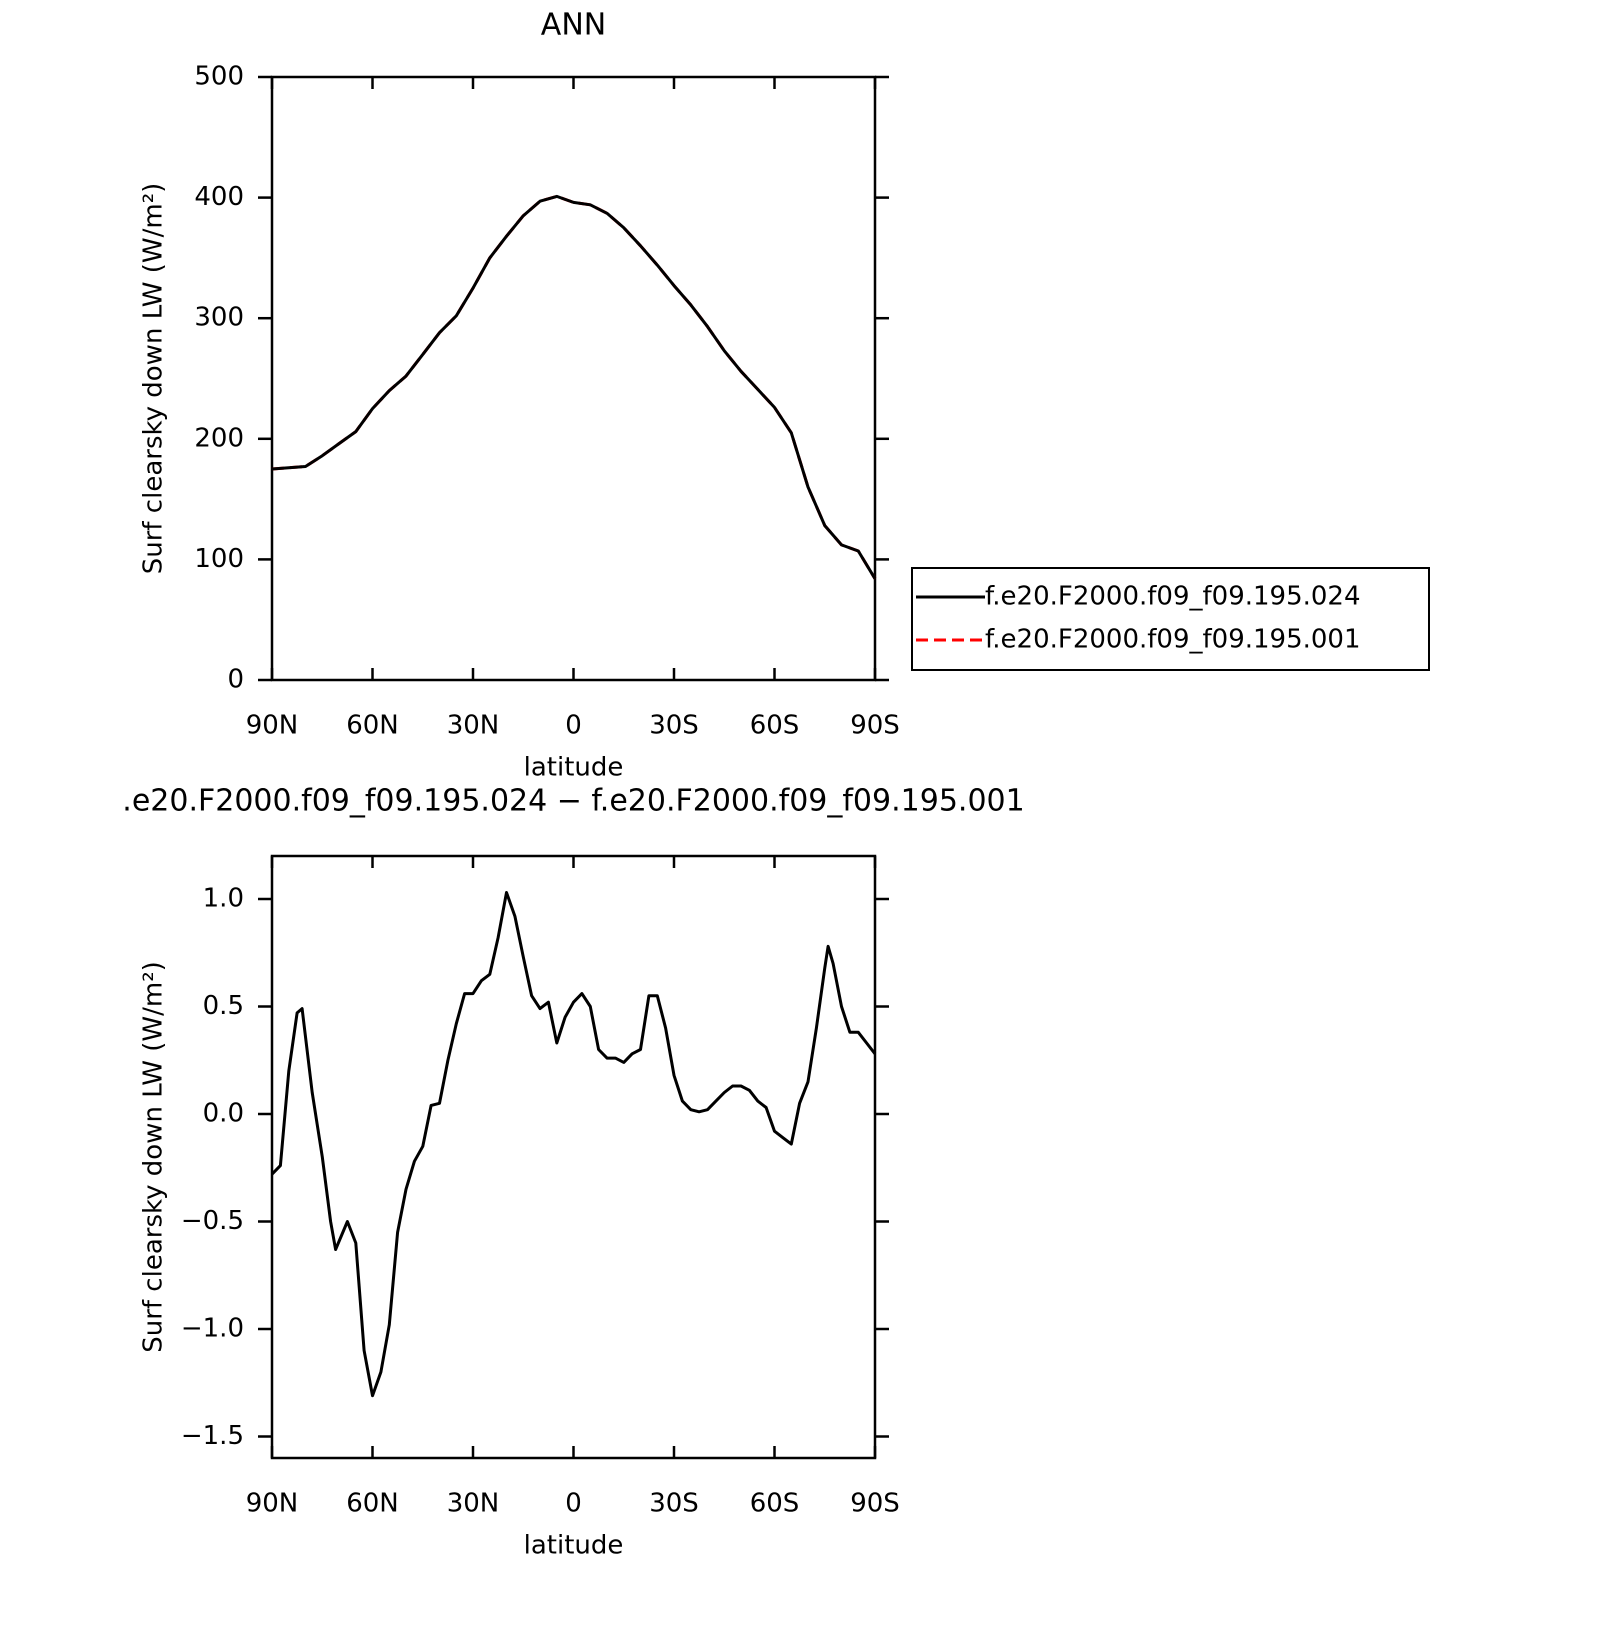 The image size is (1597, 1635). I want to click on y-tick-label: 0.0, so click(223, 1114).